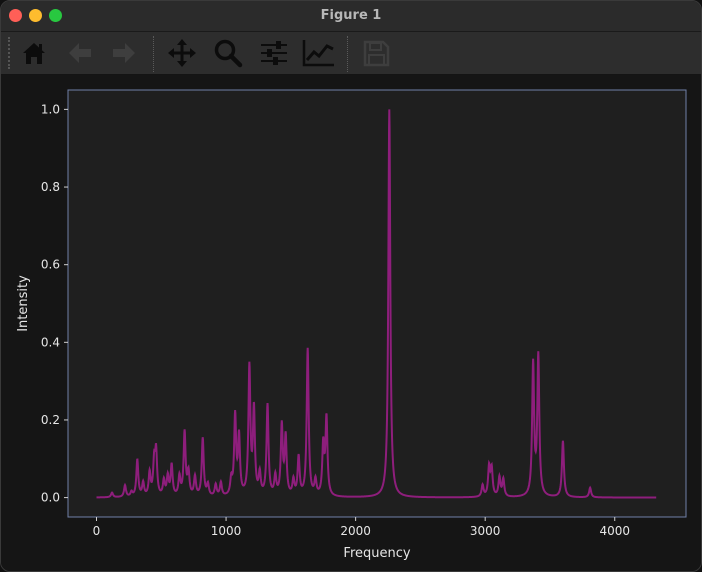 The image size is (702, 572). I want to click on configure-subplots-button, so click(274, 53).